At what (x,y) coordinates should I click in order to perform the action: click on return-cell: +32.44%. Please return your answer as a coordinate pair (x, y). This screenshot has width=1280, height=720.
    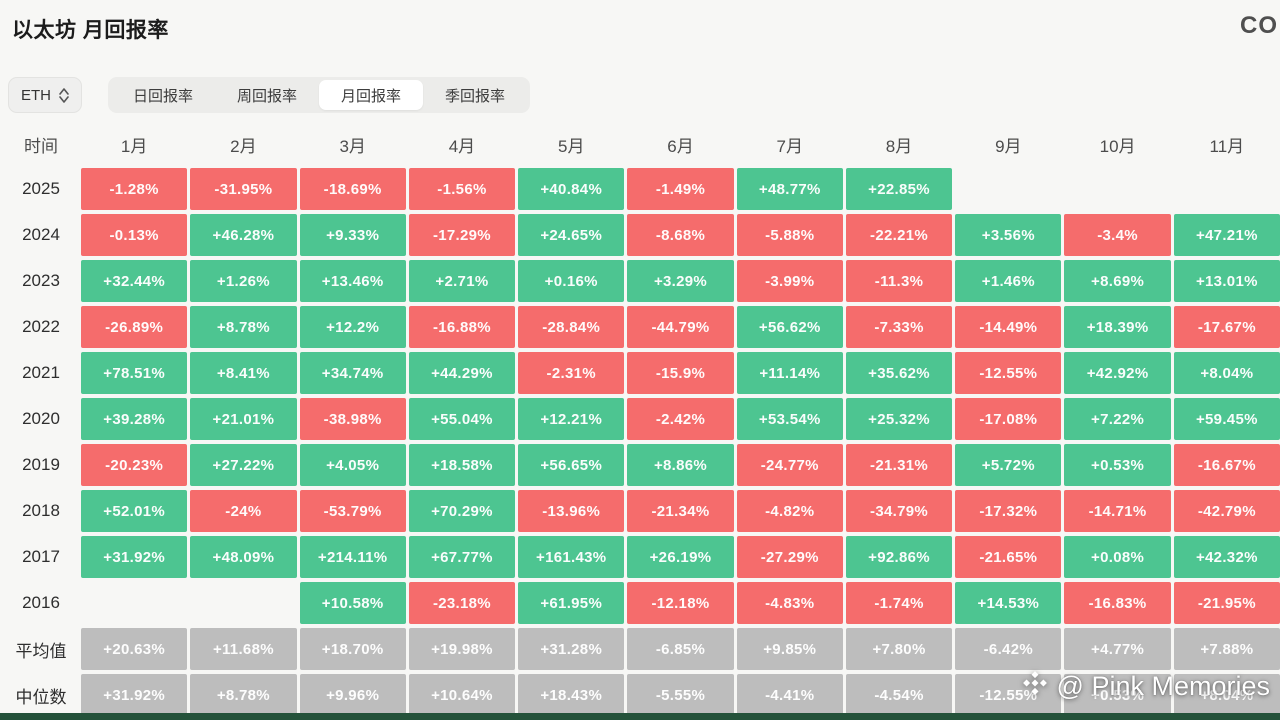
    Looking at the image, I should click on (134, 281).